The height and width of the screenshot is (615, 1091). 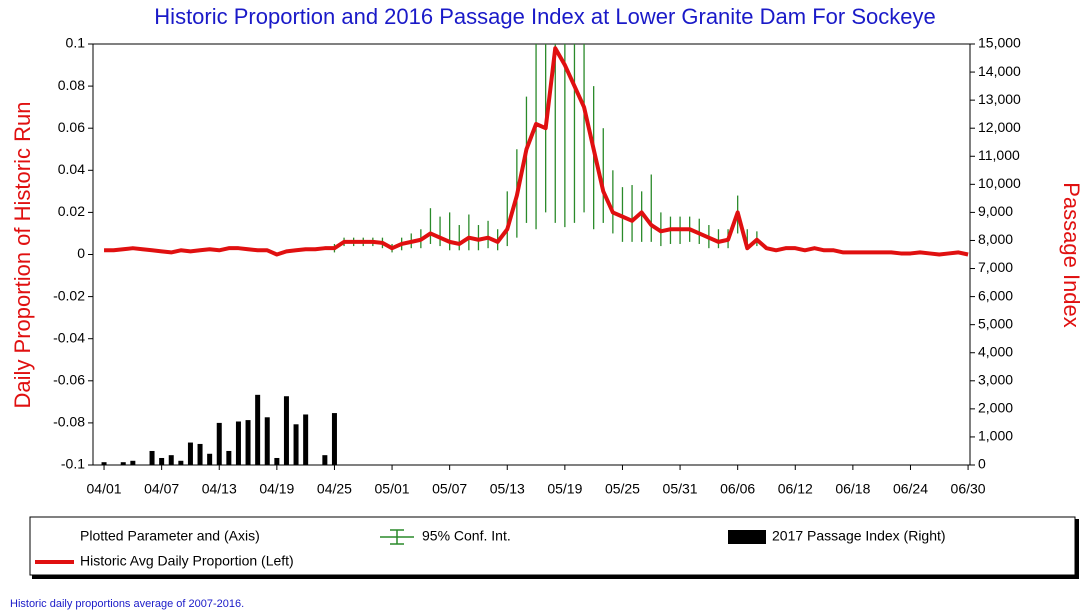 I want to click on x-tick-label: 06/30, so click(x=968, y=489).